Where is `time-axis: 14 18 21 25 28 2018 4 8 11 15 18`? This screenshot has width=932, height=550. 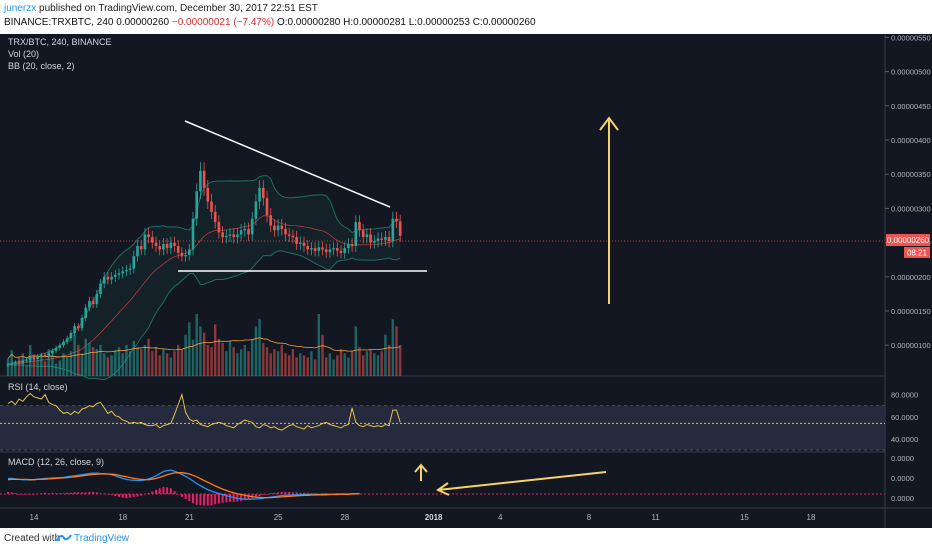
time-axis: 14 18 21 25 28 2018 4 8 11 15 18 is located at coordinates (423, 517).